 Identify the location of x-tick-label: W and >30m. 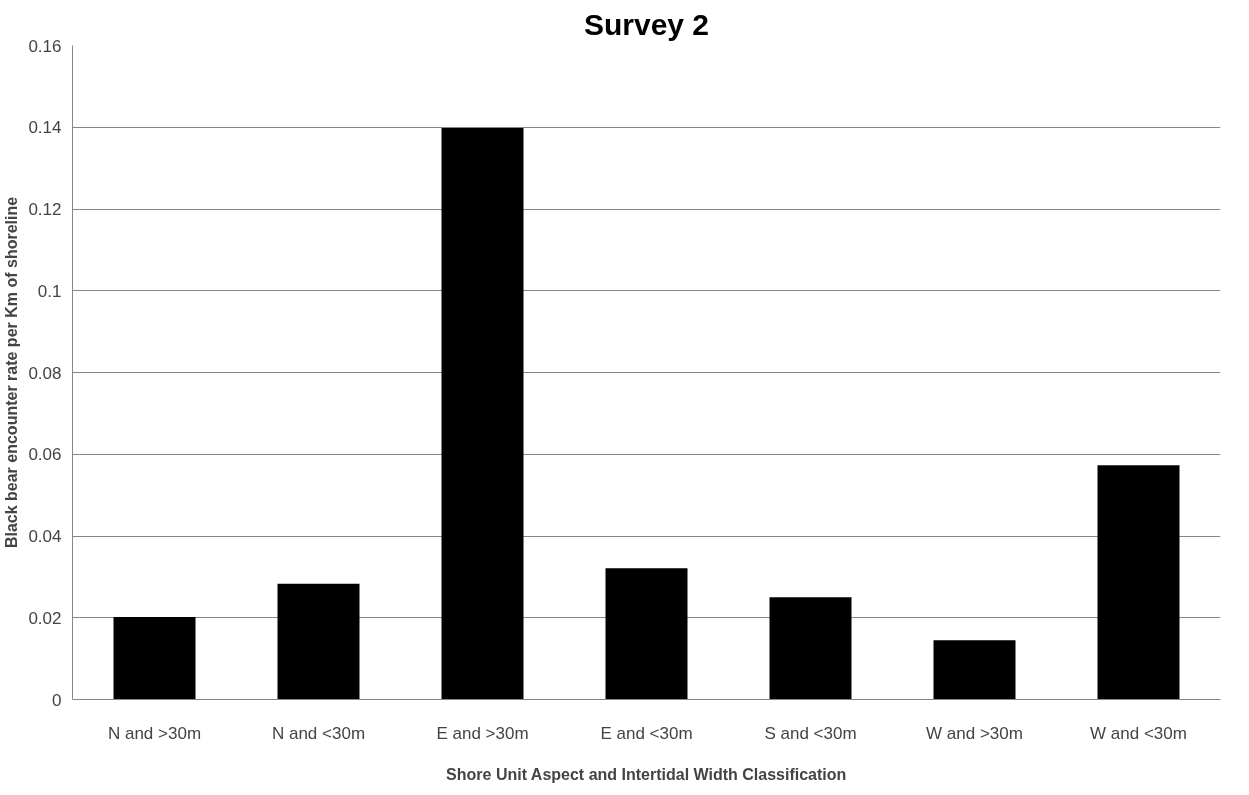
(974, 733).